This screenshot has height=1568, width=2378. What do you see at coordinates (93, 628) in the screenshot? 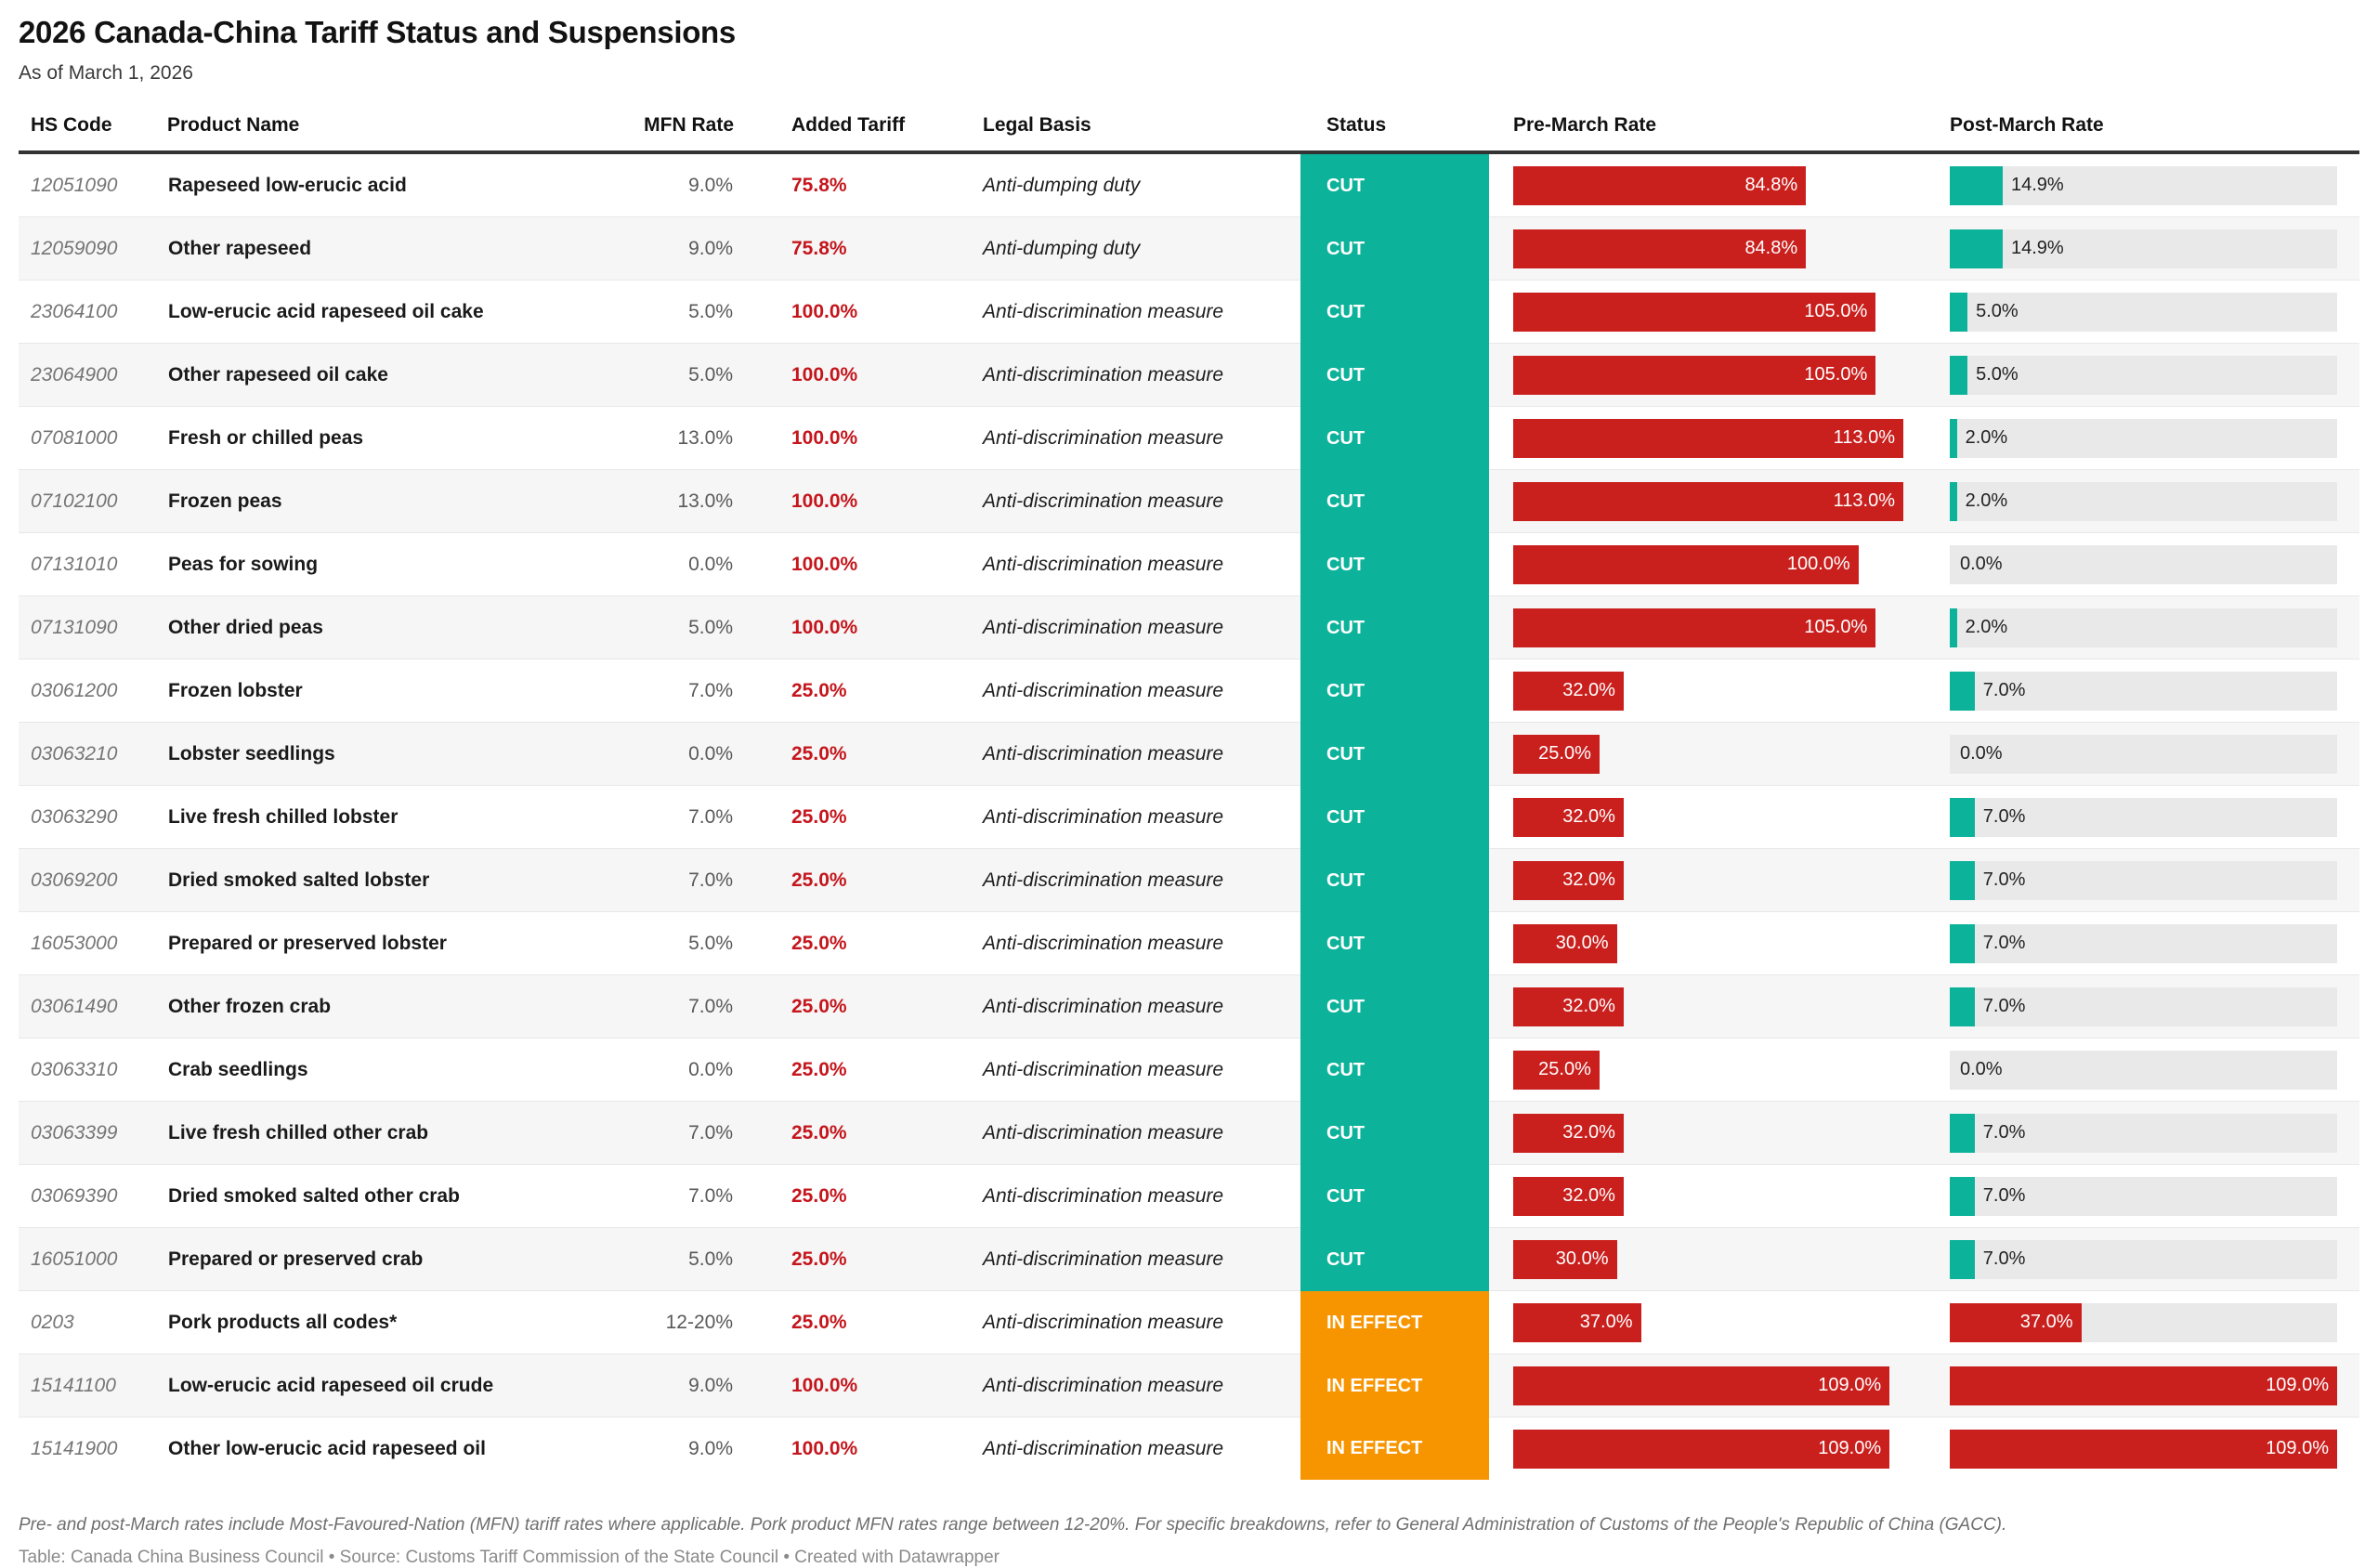
I see `hs-code-cell: 07131090` at bounding box center [93, 628].